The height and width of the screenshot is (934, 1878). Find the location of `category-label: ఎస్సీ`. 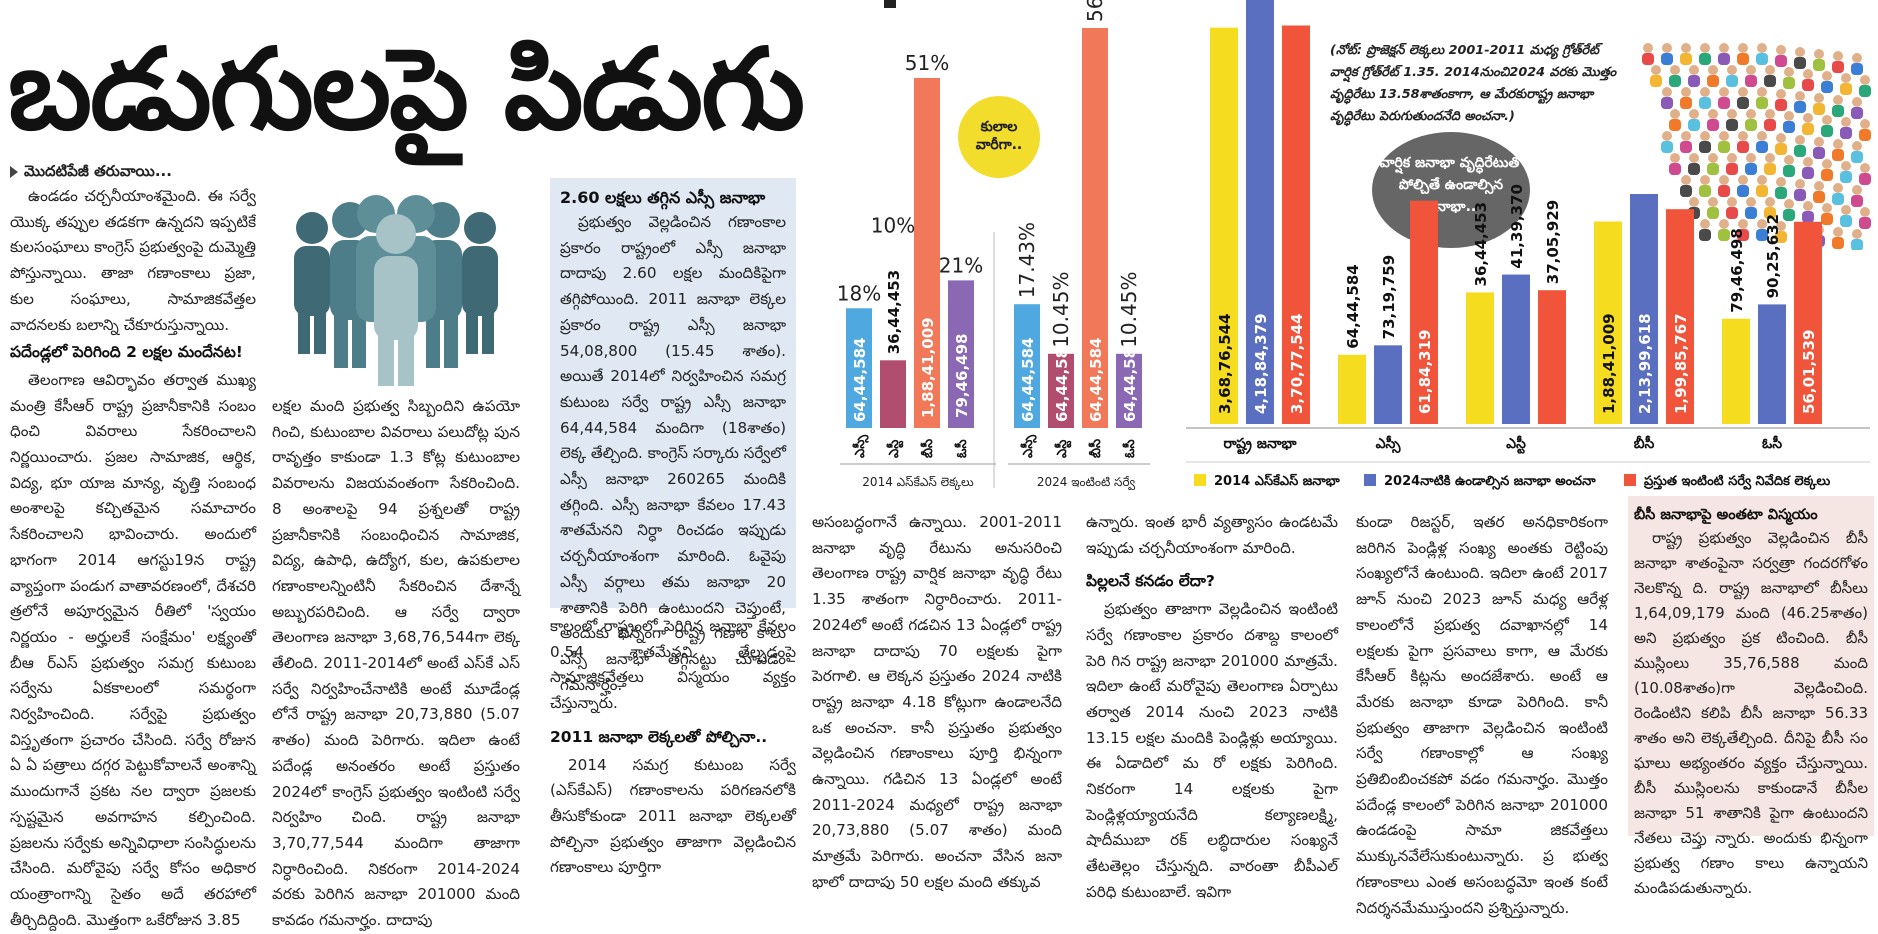

category-label: ఎస్సీ is located at coordinates (860, 446).